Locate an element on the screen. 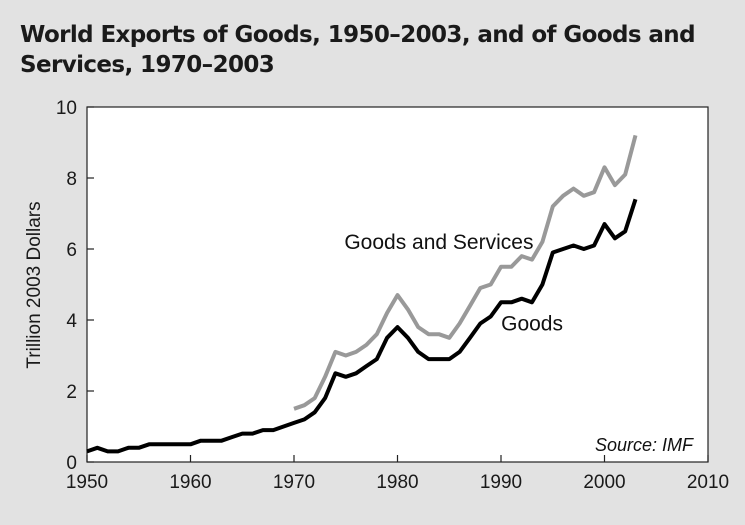 This screenshot has width=745, height=525. source-note: Source: IMF is located at coordinates (644, 445).